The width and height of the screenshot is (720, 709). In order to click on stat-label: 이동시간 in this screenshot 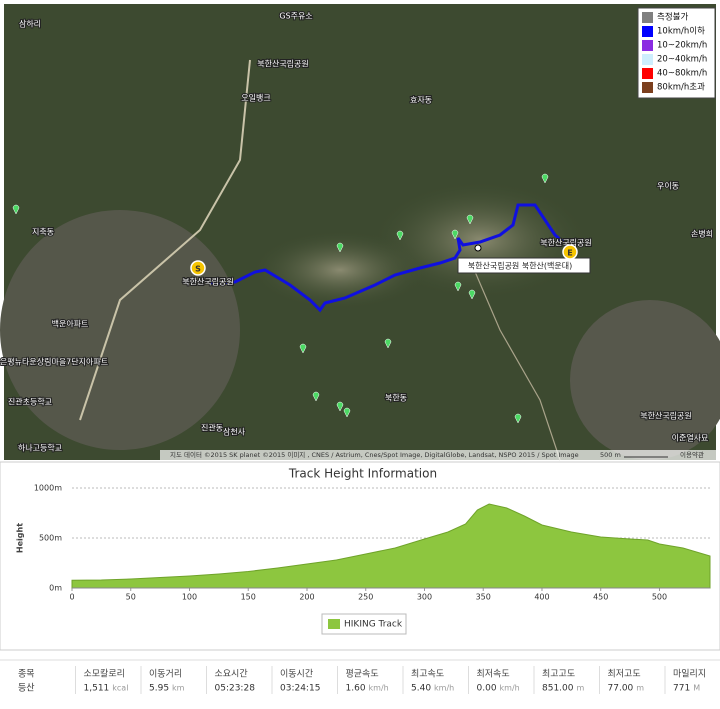, I will do `click(296, 674)`.